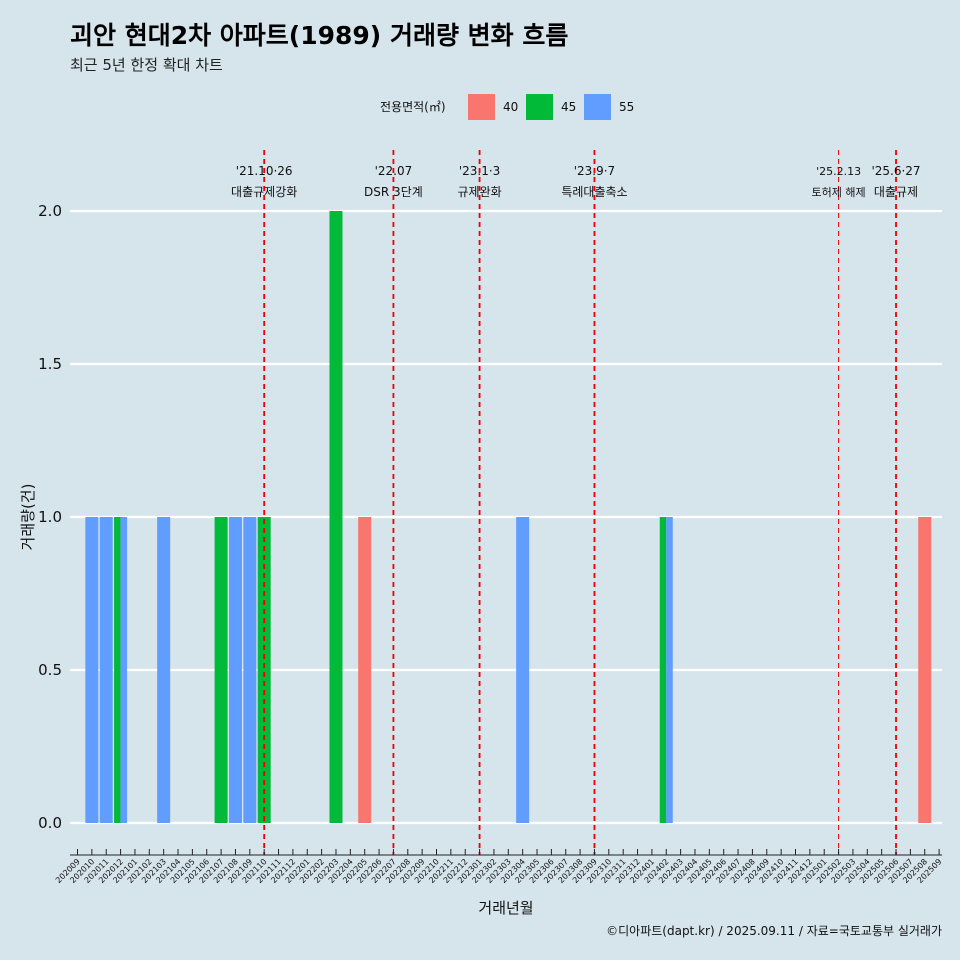 This screenshot has width=960, height=960. I want to click on event-date: '25.2.13, so click(838, 171).